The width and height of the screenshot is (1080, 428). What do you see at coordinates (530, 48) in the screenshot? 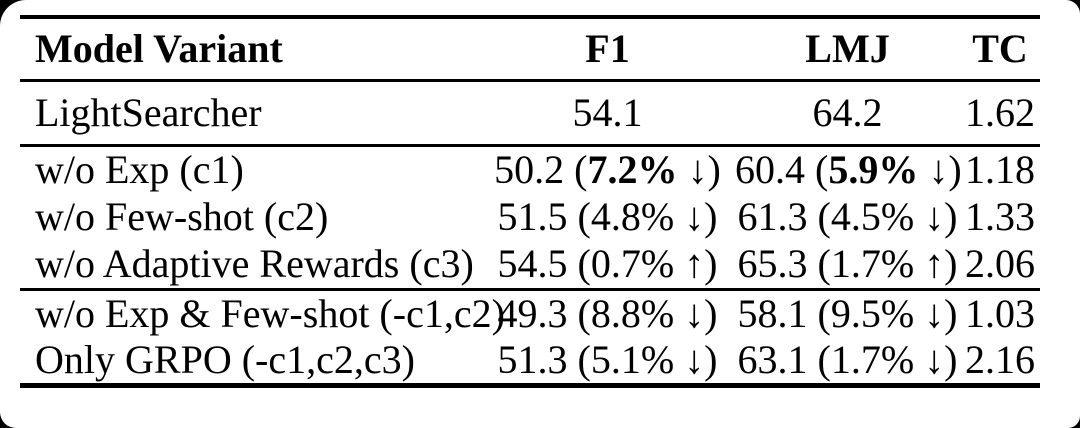
I see `header-row: Model Variant F1 LMJ TC` at bounding box center [530, 48].